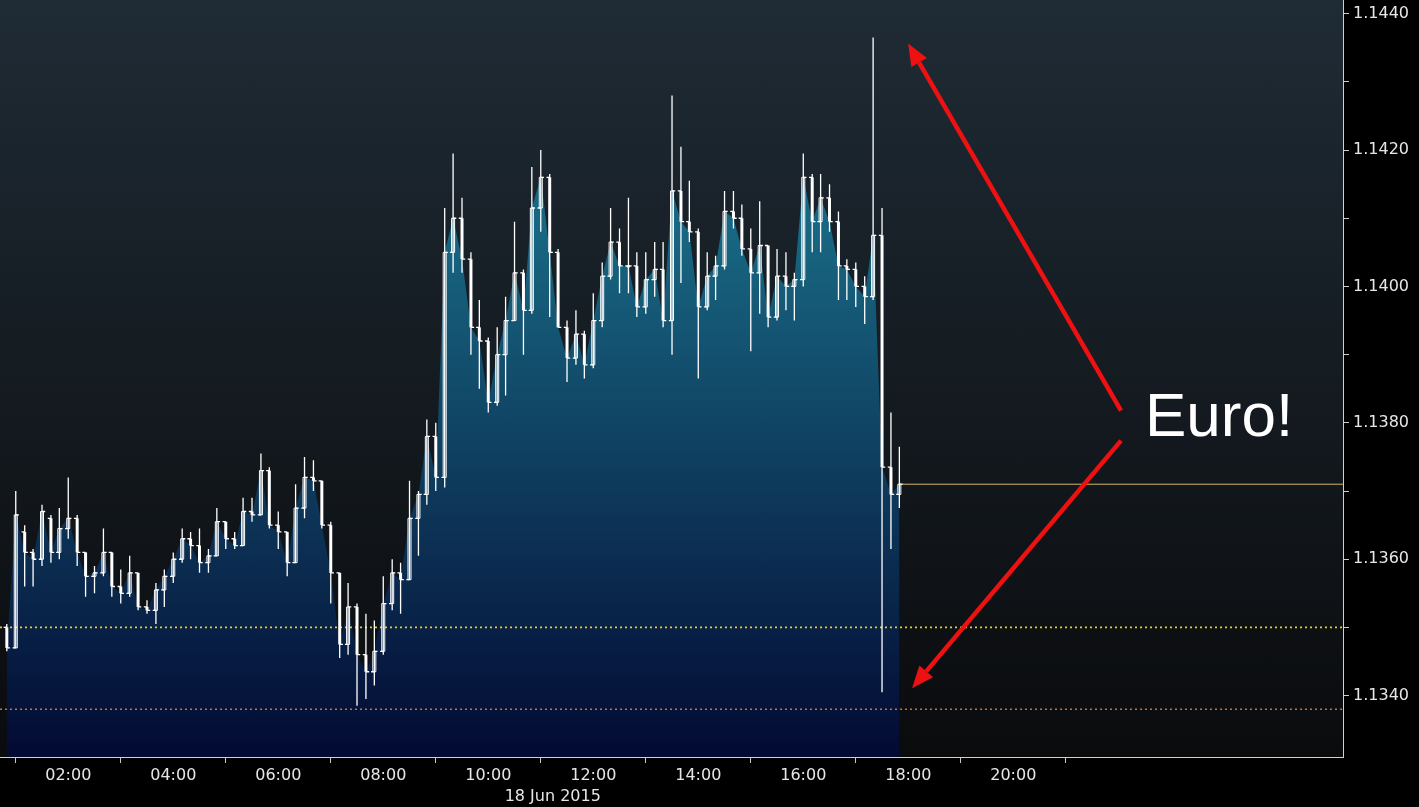 The height and width of the screenshot is (807, 1419). What do you see at coordinates (278, 774) in the screenshot?
I see `x-tick-label: 06:00` at bounding box center [278, 774].